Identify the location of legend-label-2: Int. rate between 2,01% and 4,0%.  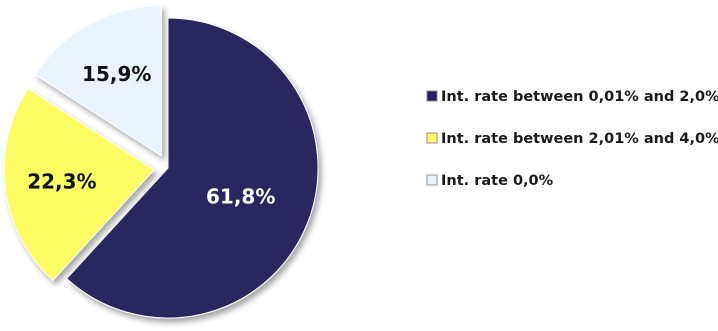
(579, 139).